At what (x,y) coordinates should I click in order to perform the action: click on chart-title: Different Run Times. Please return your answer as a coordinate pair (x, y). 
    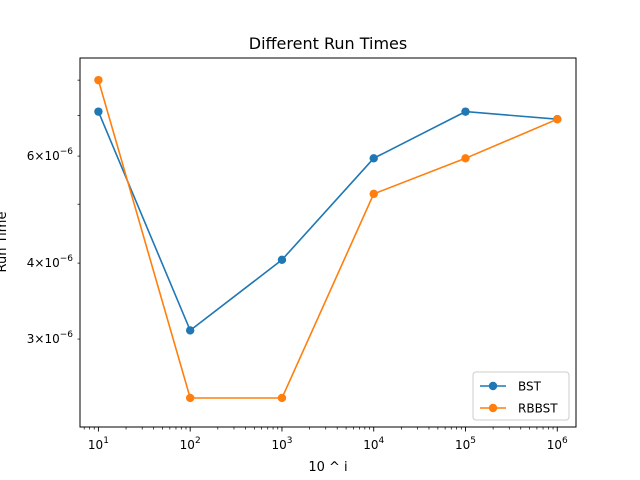
    Looking at the image, I should click on (328, 43).